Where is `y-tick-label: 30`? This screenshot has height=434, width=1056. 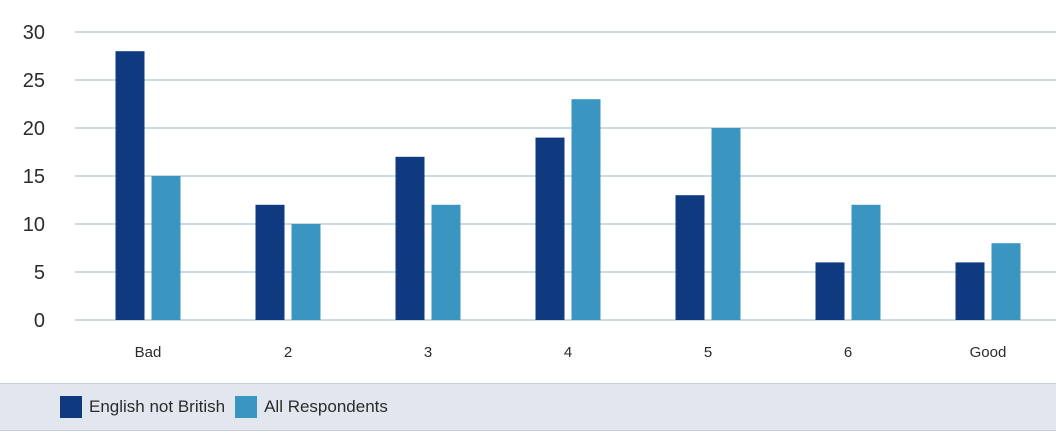
y-tick-label: 30 is located at coordinates (34, 33).